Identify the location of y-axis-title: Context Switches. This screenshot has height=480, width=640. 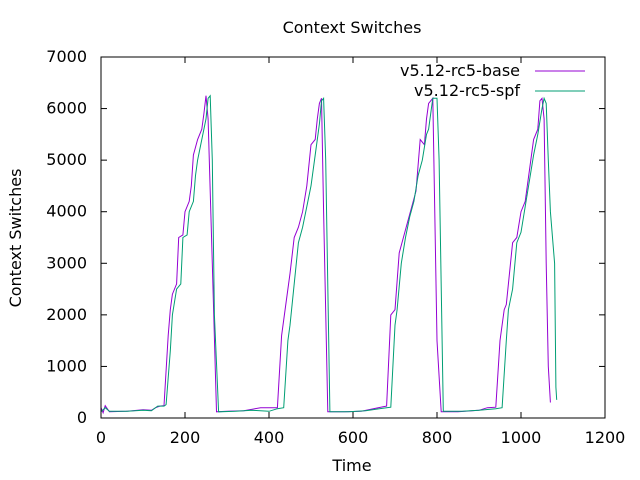
(15, 238).